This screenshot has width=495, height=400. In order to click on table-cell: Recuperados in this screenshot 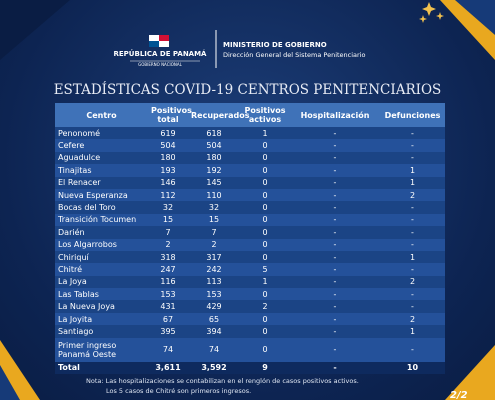, I will do `click(220, 115)`.